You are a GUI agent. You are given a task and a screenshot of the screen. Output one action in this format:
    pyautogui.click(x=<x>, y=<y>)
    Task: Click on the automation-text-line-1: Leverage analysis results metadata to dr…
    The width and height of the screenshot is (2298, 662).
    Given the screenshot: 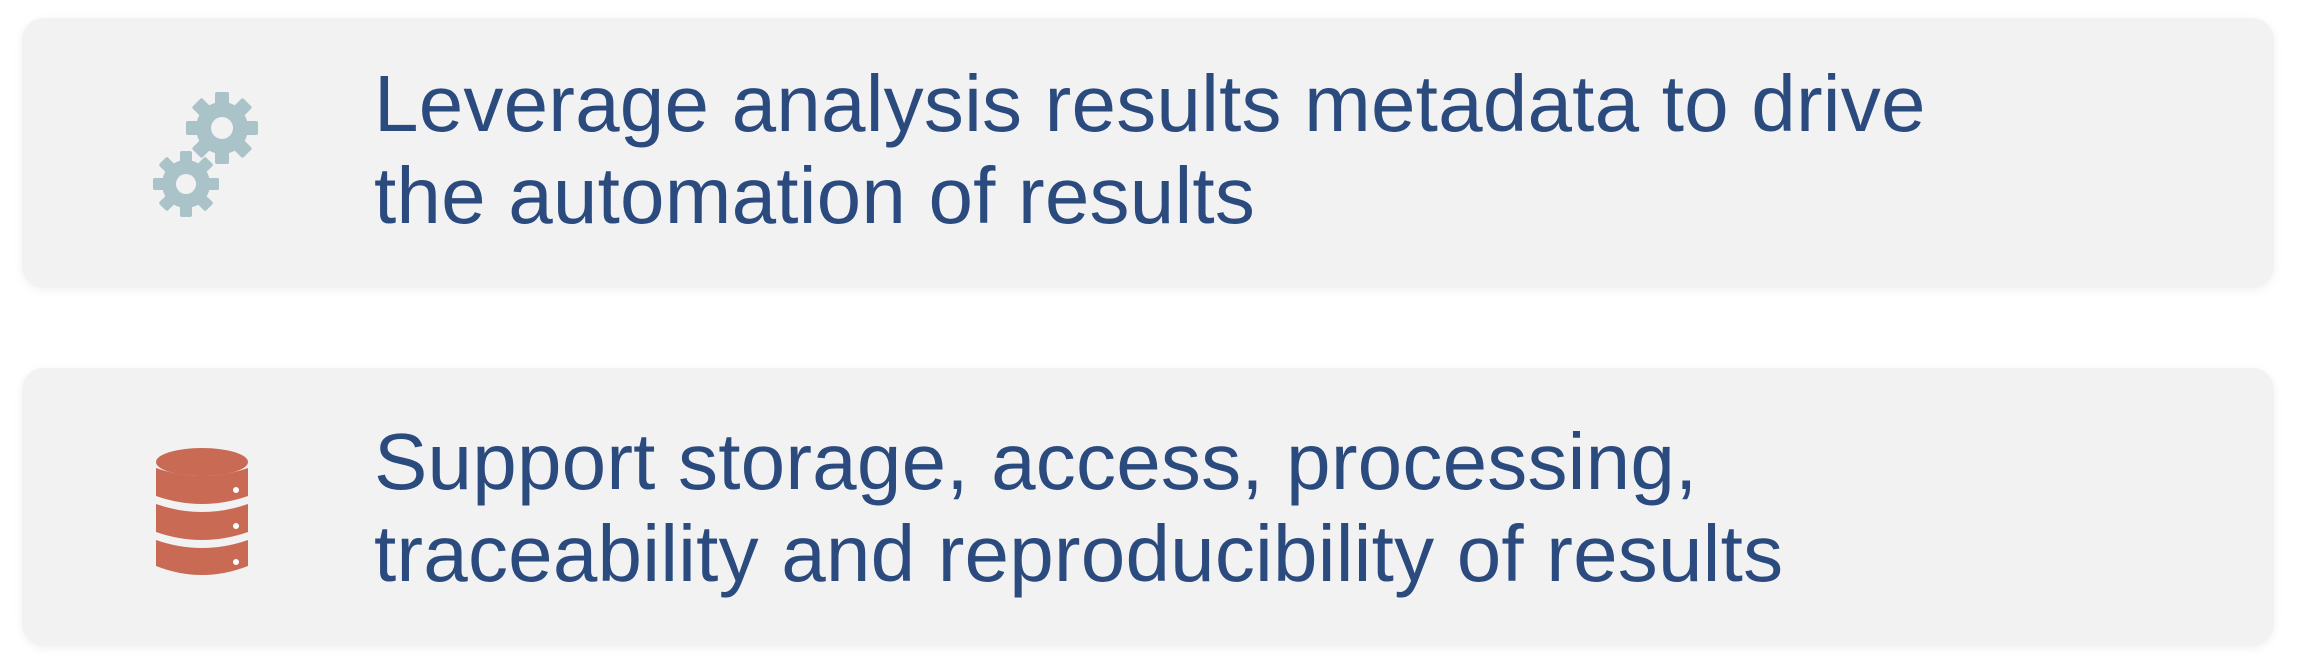 What is the action you would take?
    pyautogui.click(x=1150, y=103)
    